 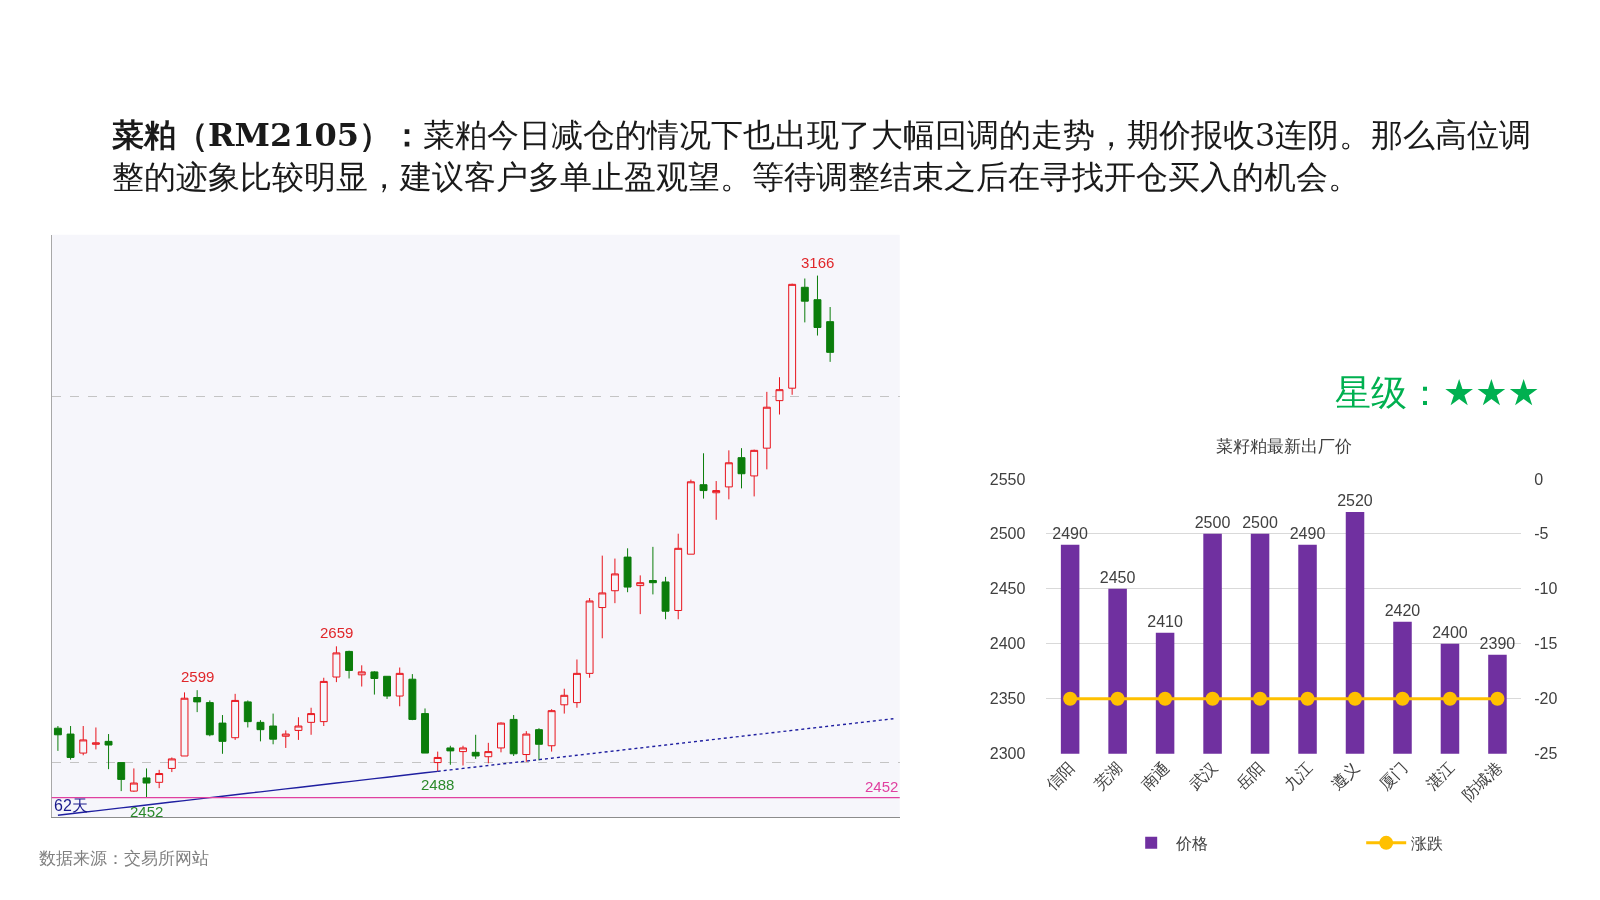 I want to click on y-tick-label: 2350, so click(x=1007, y=699).